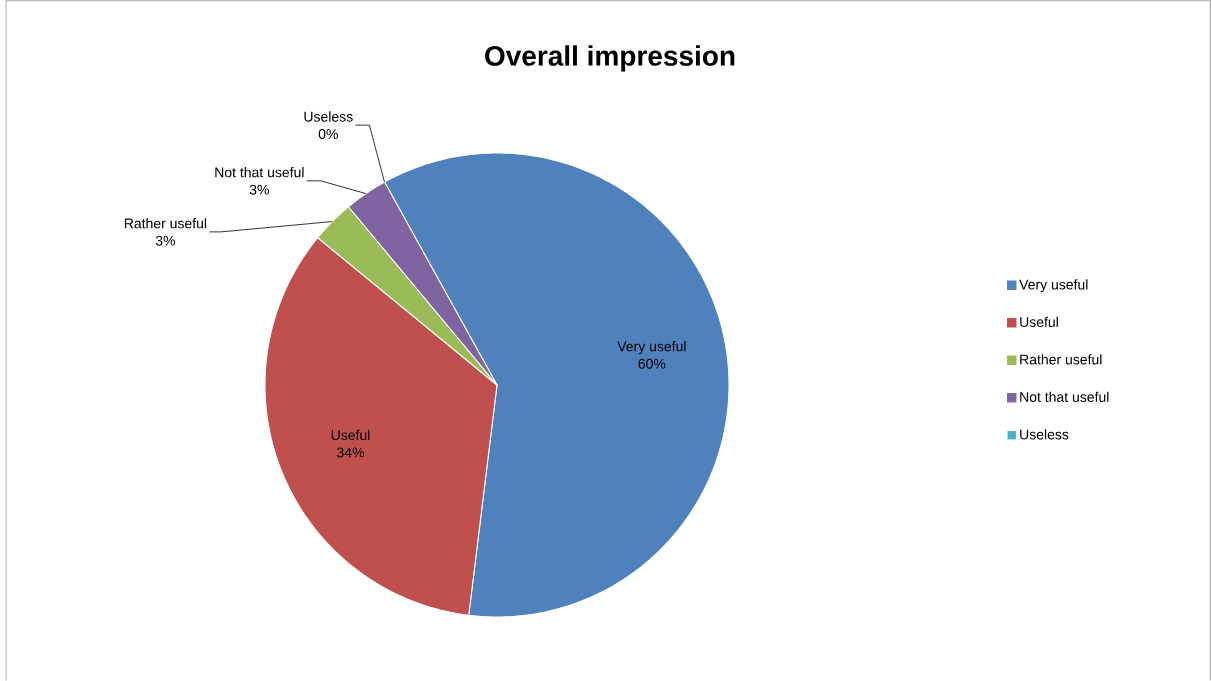  I want to click on chart-title: Overall impression, so click(610, 58).